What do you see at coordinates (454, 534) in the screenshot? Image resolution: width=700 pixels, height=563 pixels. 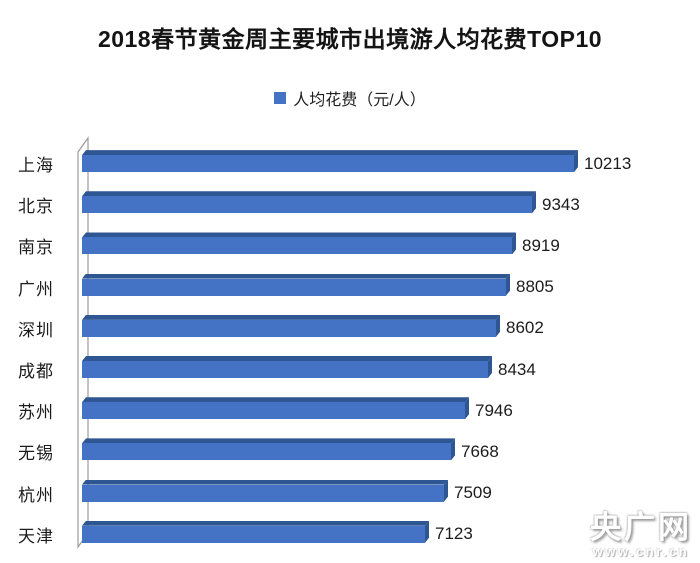 I see `value-label: 7123` at bounding box center [454, 534].